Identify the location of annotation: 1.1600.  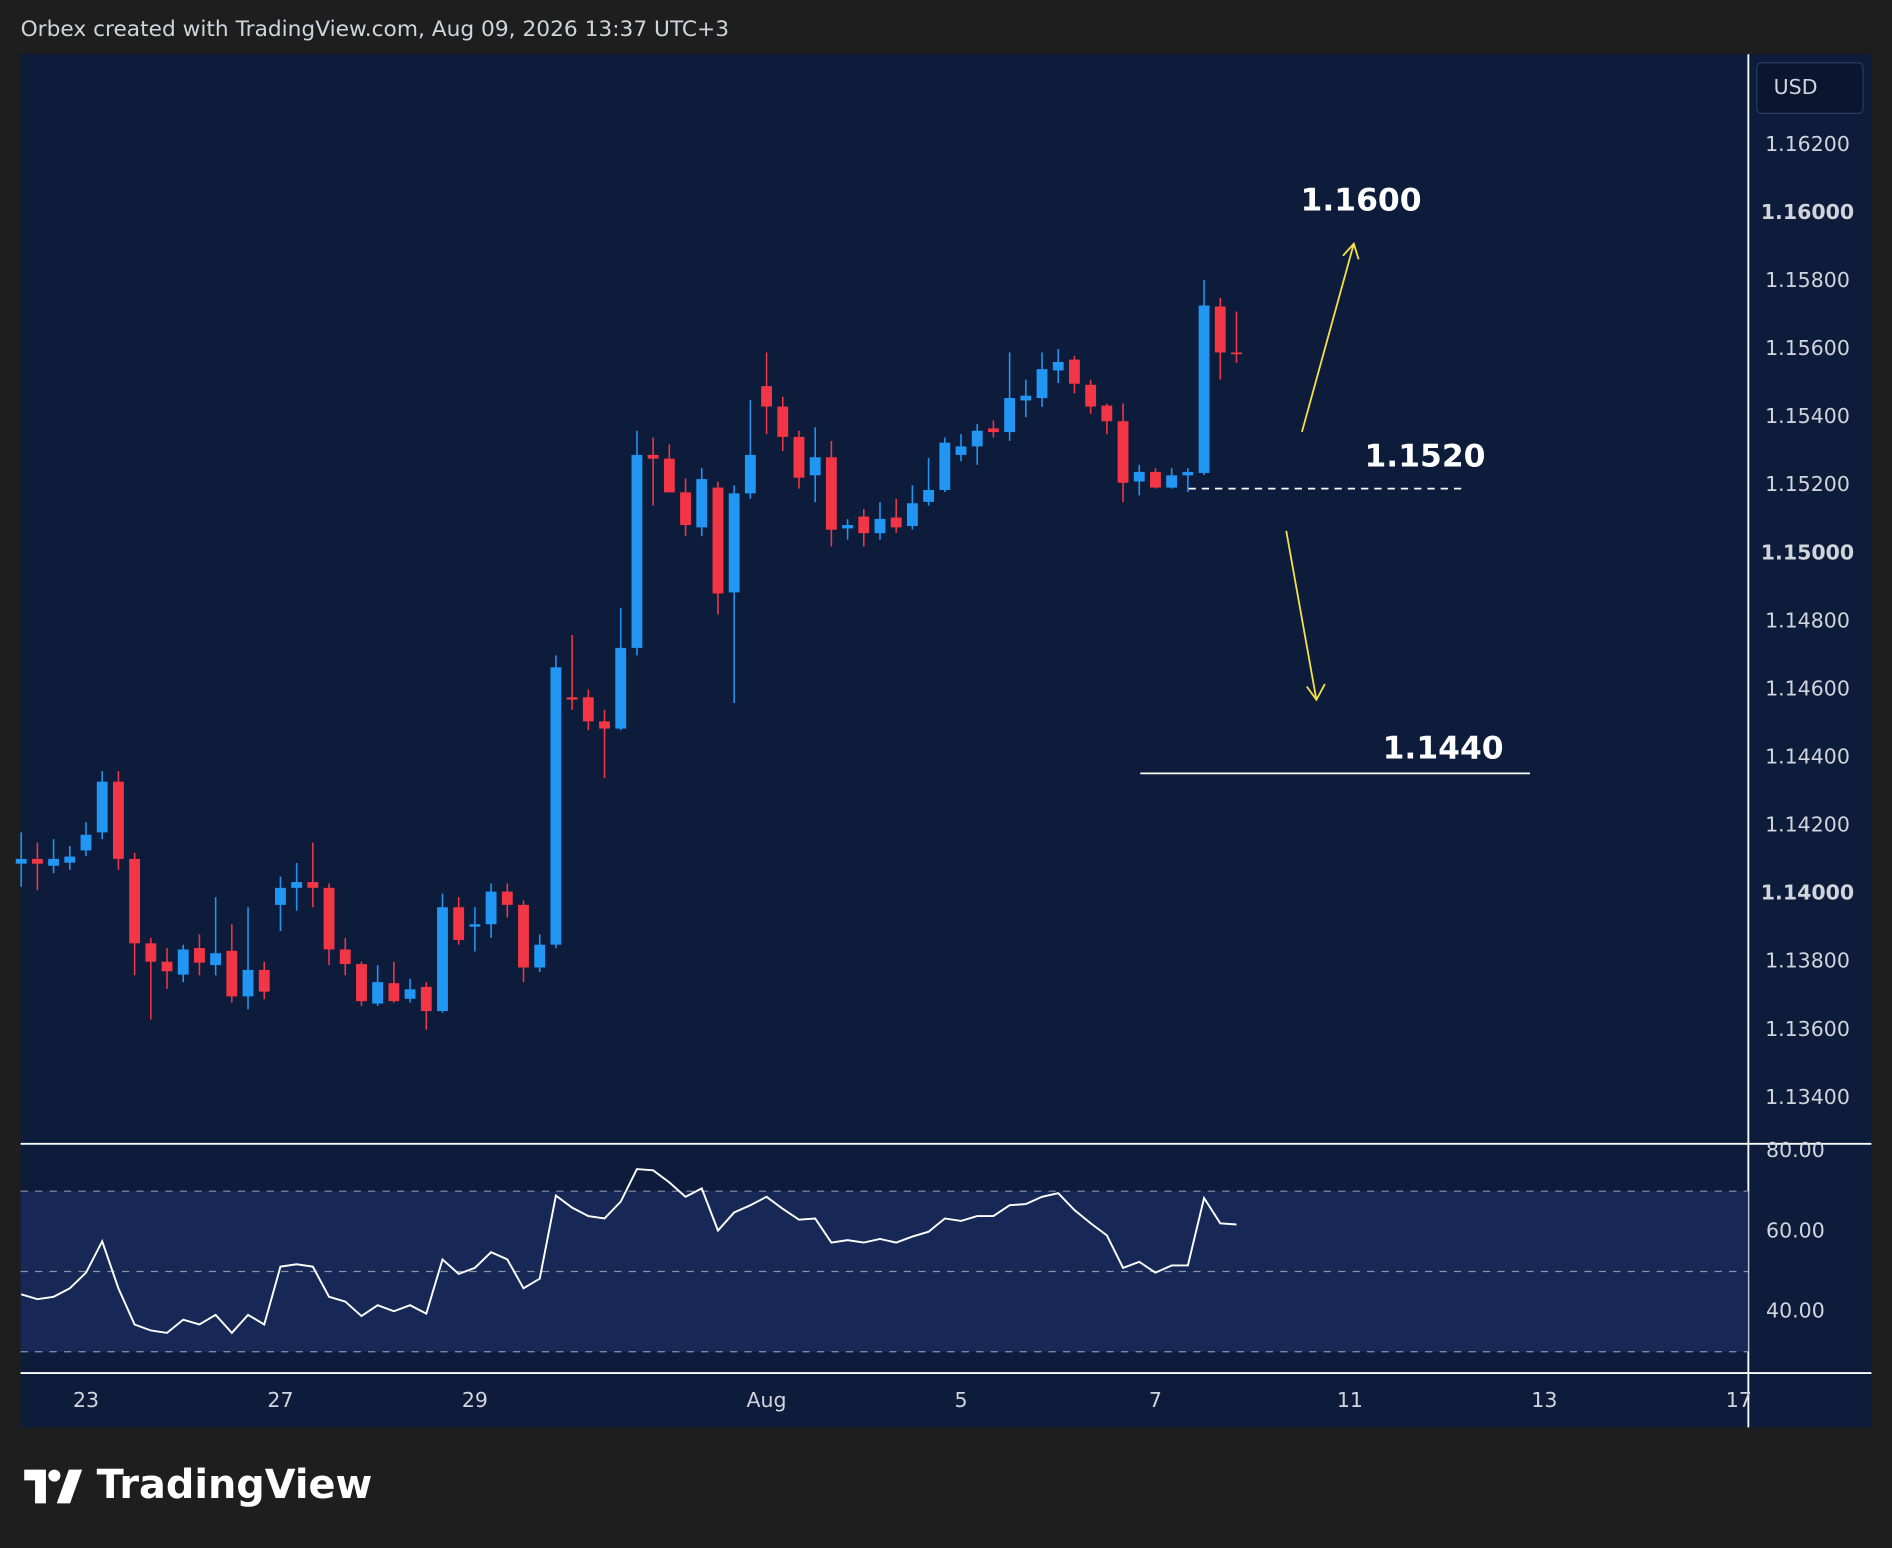
(1361, 200).